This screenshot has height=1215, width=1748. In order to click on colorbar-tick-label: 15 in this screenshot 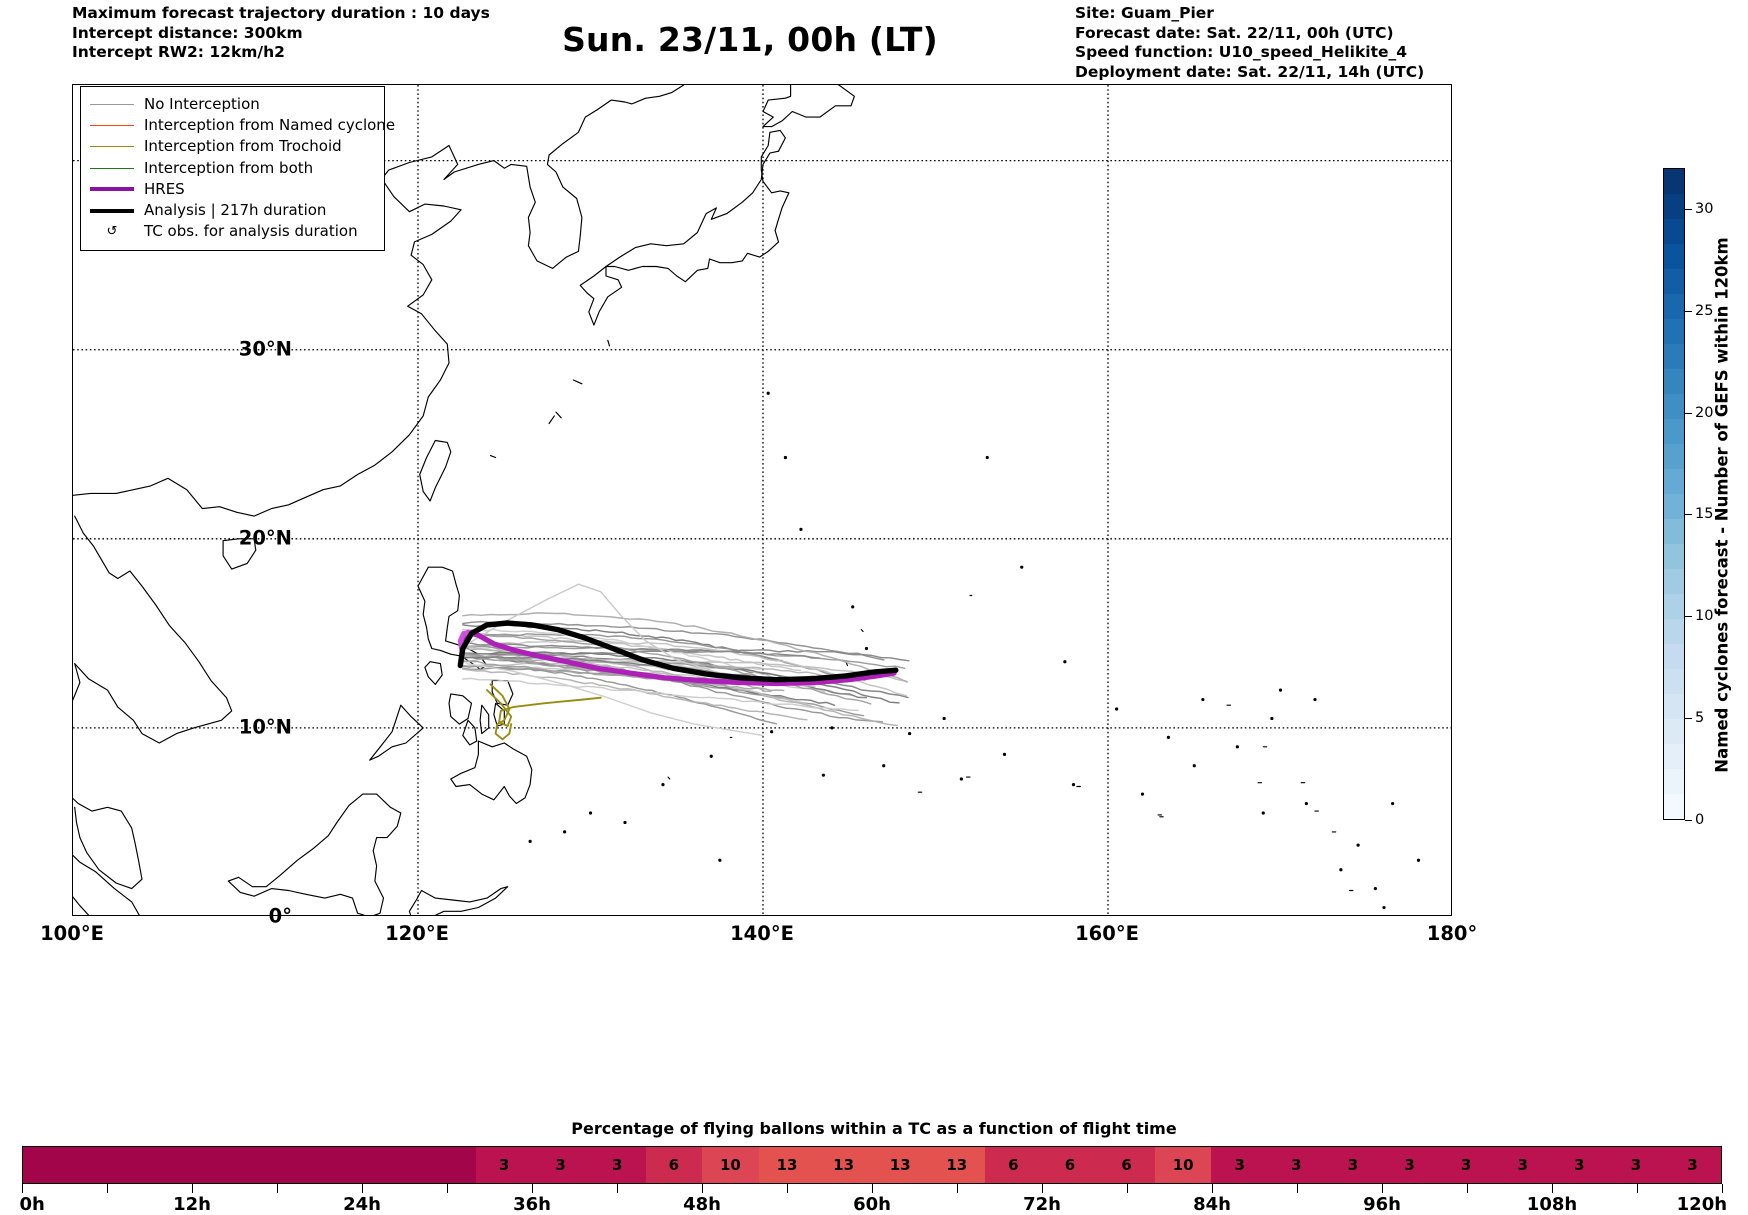, I will do `click(1704, 514)`.